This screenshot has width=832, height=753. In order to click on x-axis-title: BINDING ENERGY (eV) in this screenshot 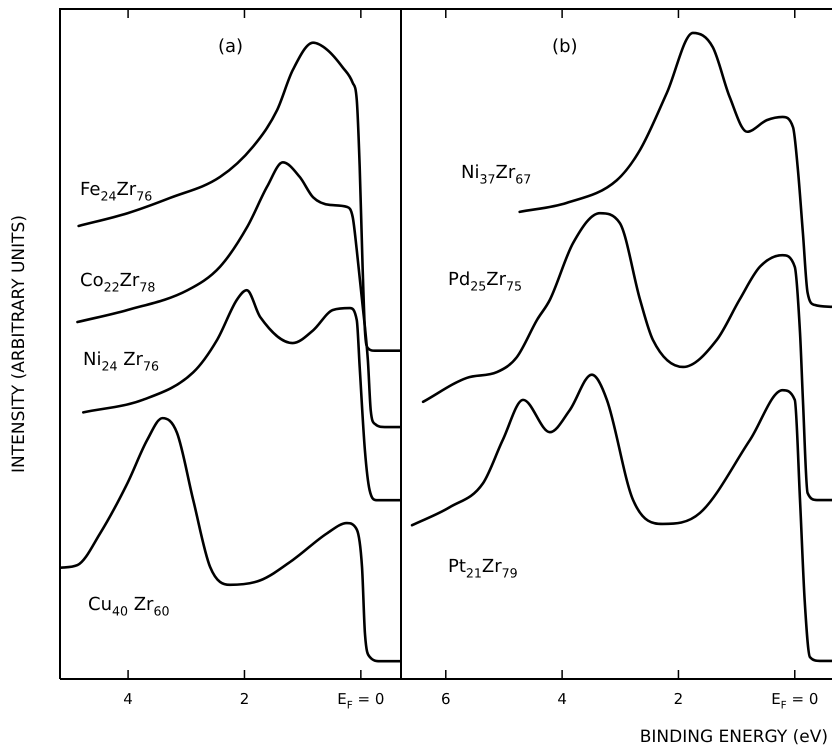, I will do `click(734, 737)`.